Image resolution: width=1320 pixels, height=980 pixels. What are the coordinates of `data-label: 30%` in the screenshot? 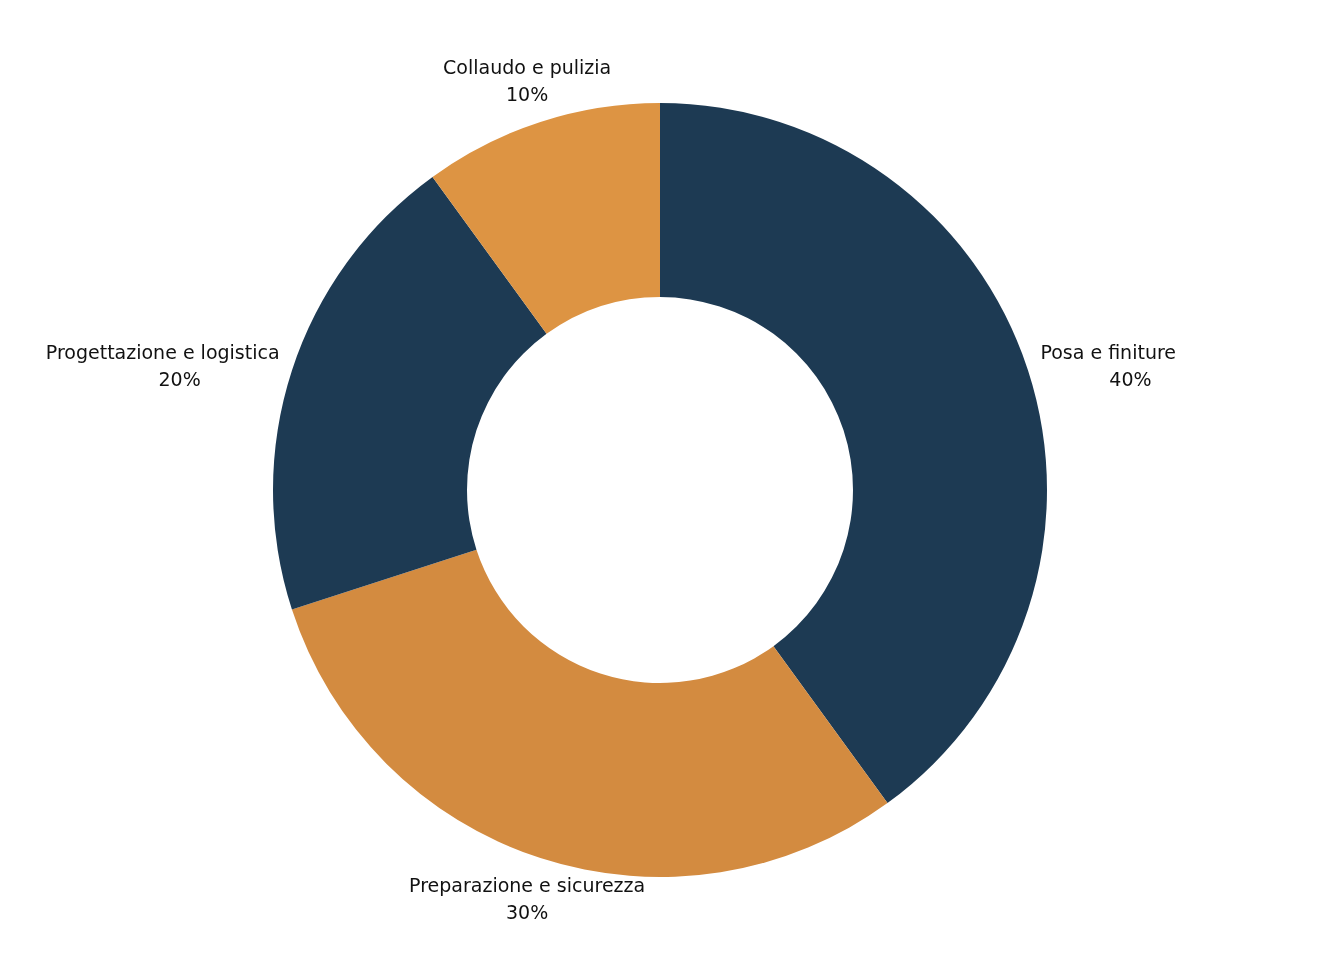 It's located at (527, 911).